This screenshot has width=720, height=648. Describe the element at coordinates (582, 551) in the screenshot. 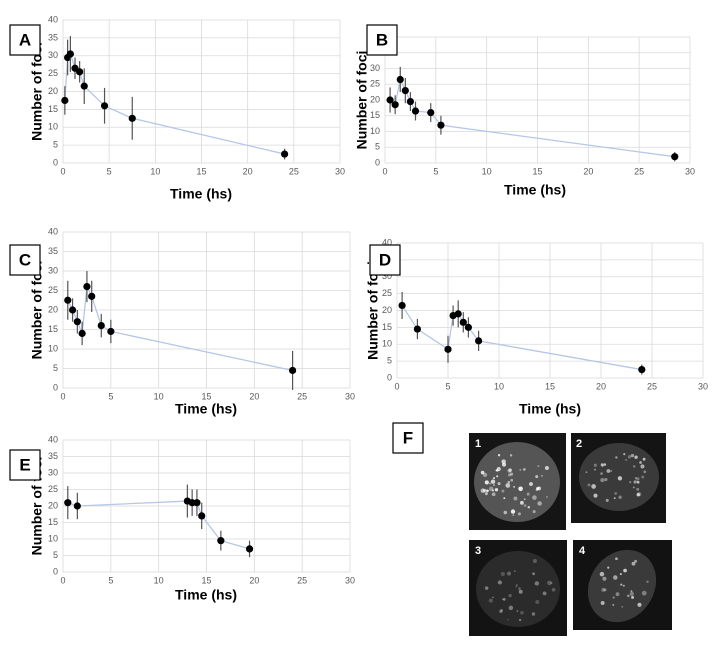

I see `image-label: 4` at that location.